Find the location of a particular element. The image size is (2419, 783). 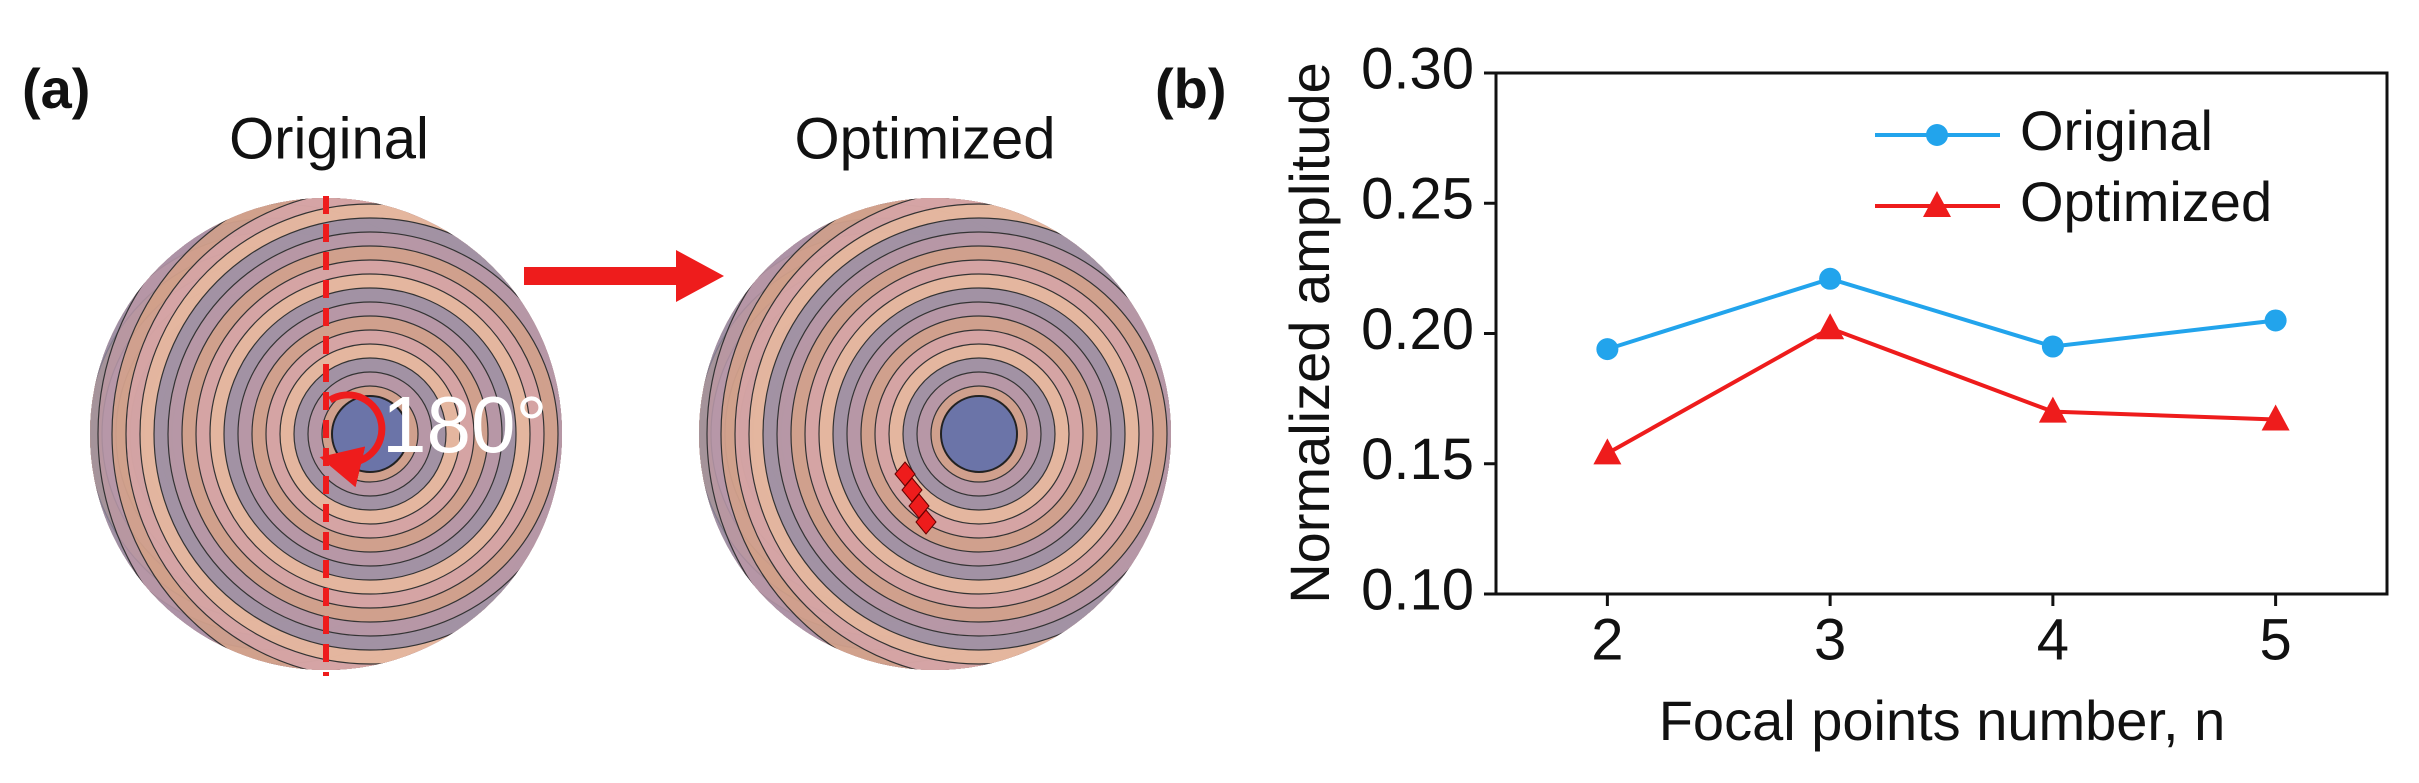

transform-arrowhead is located at coordinates (700, 276).